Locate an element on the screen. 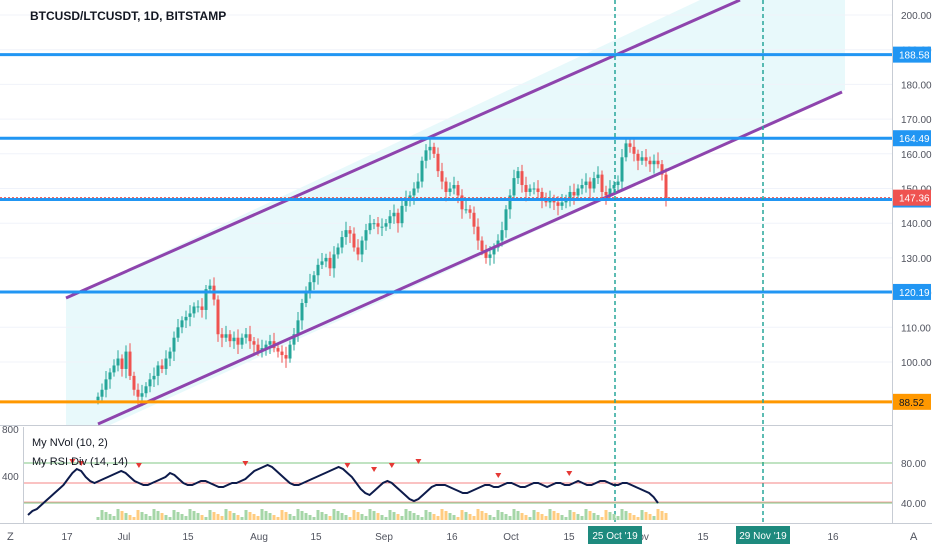 The image size is (932, 550). level-label: 188.58 is located at coordinates (914, 56).